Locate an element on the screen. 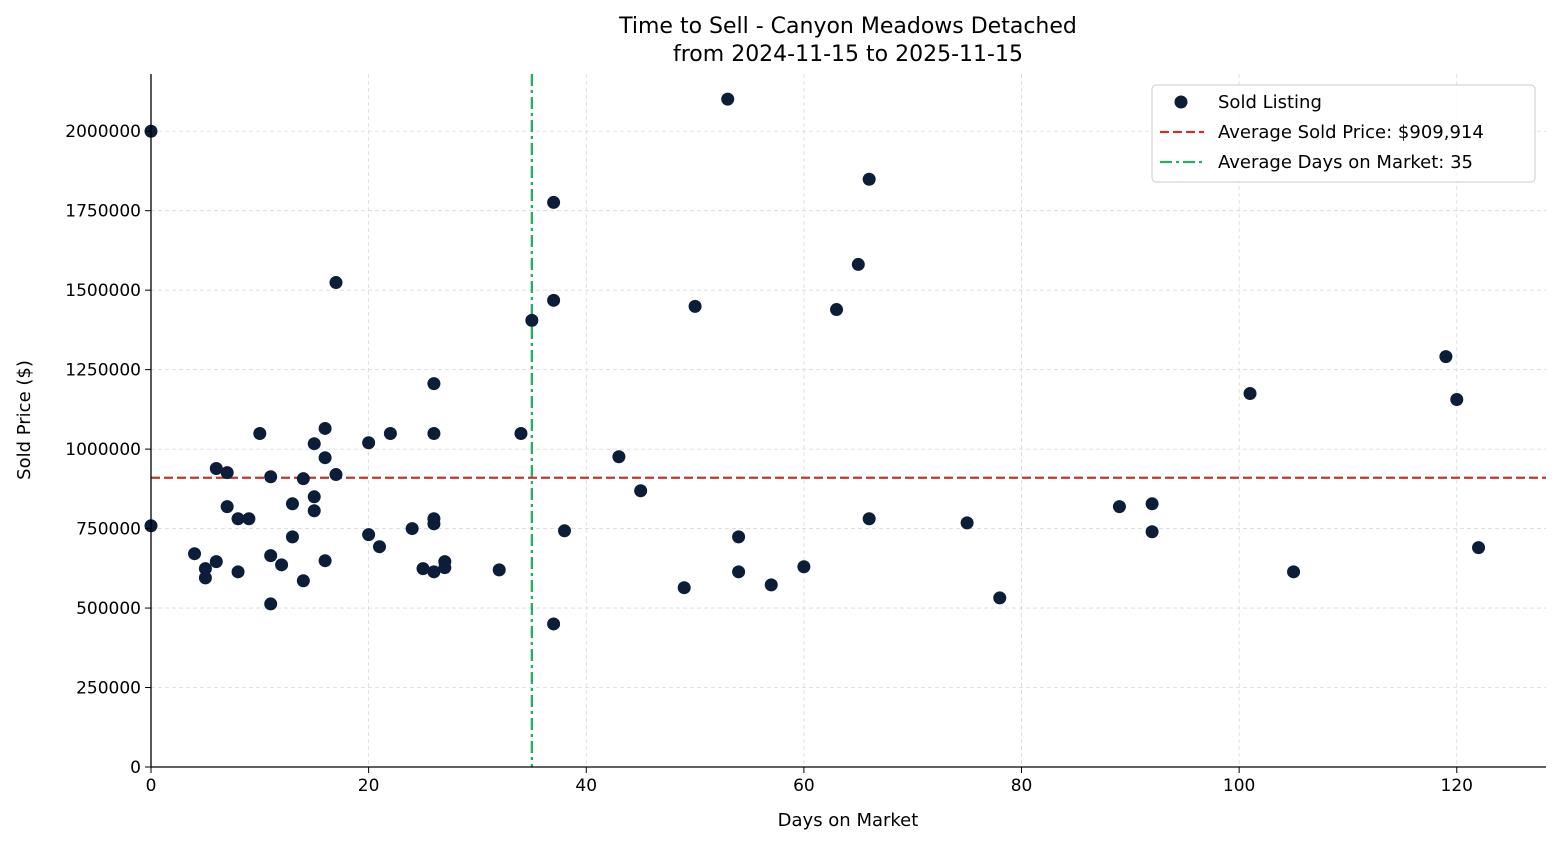 Image resolution: width=1560 pixels, height=849 pixels. y-tick-label: 500000 is located at coordinates (108, 609).